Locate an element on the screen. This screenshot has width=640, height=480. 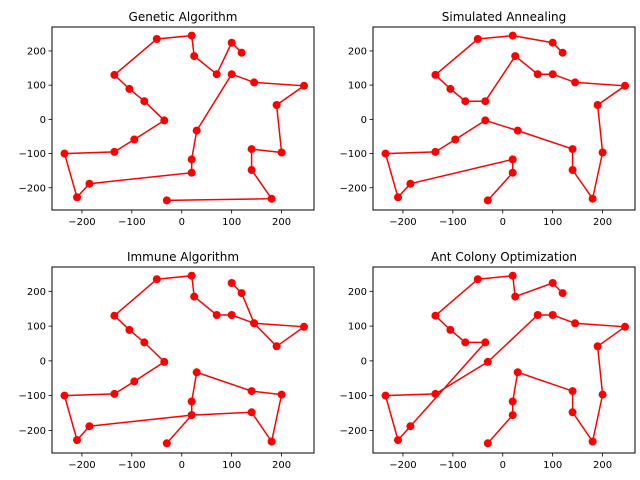
y-tick-label: 0 is located at coordinates (43, 361).